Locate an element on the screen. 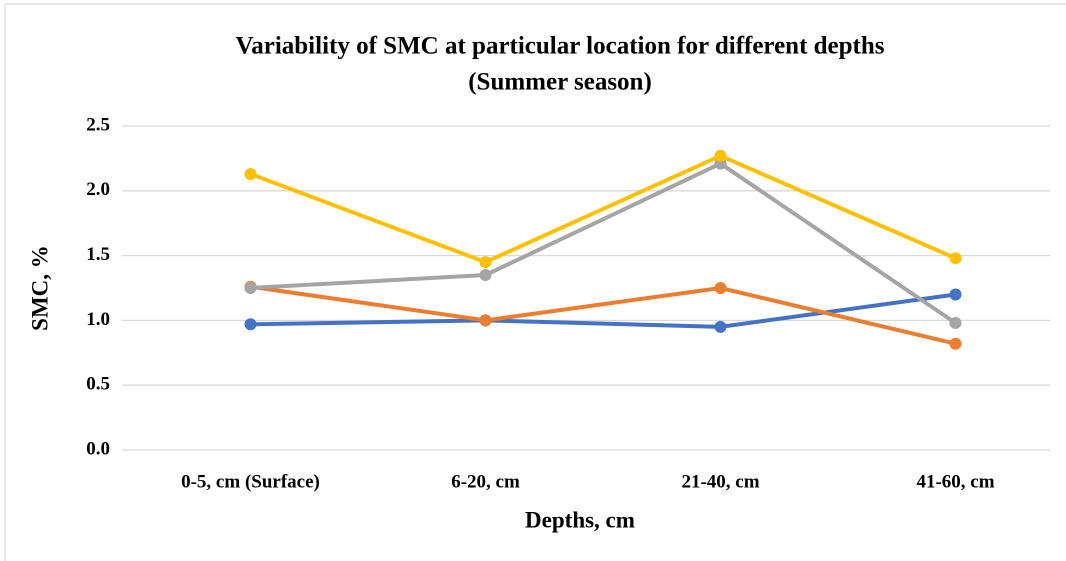  x-tick-label: 41-60, cm is located at coordinates (955, 481).